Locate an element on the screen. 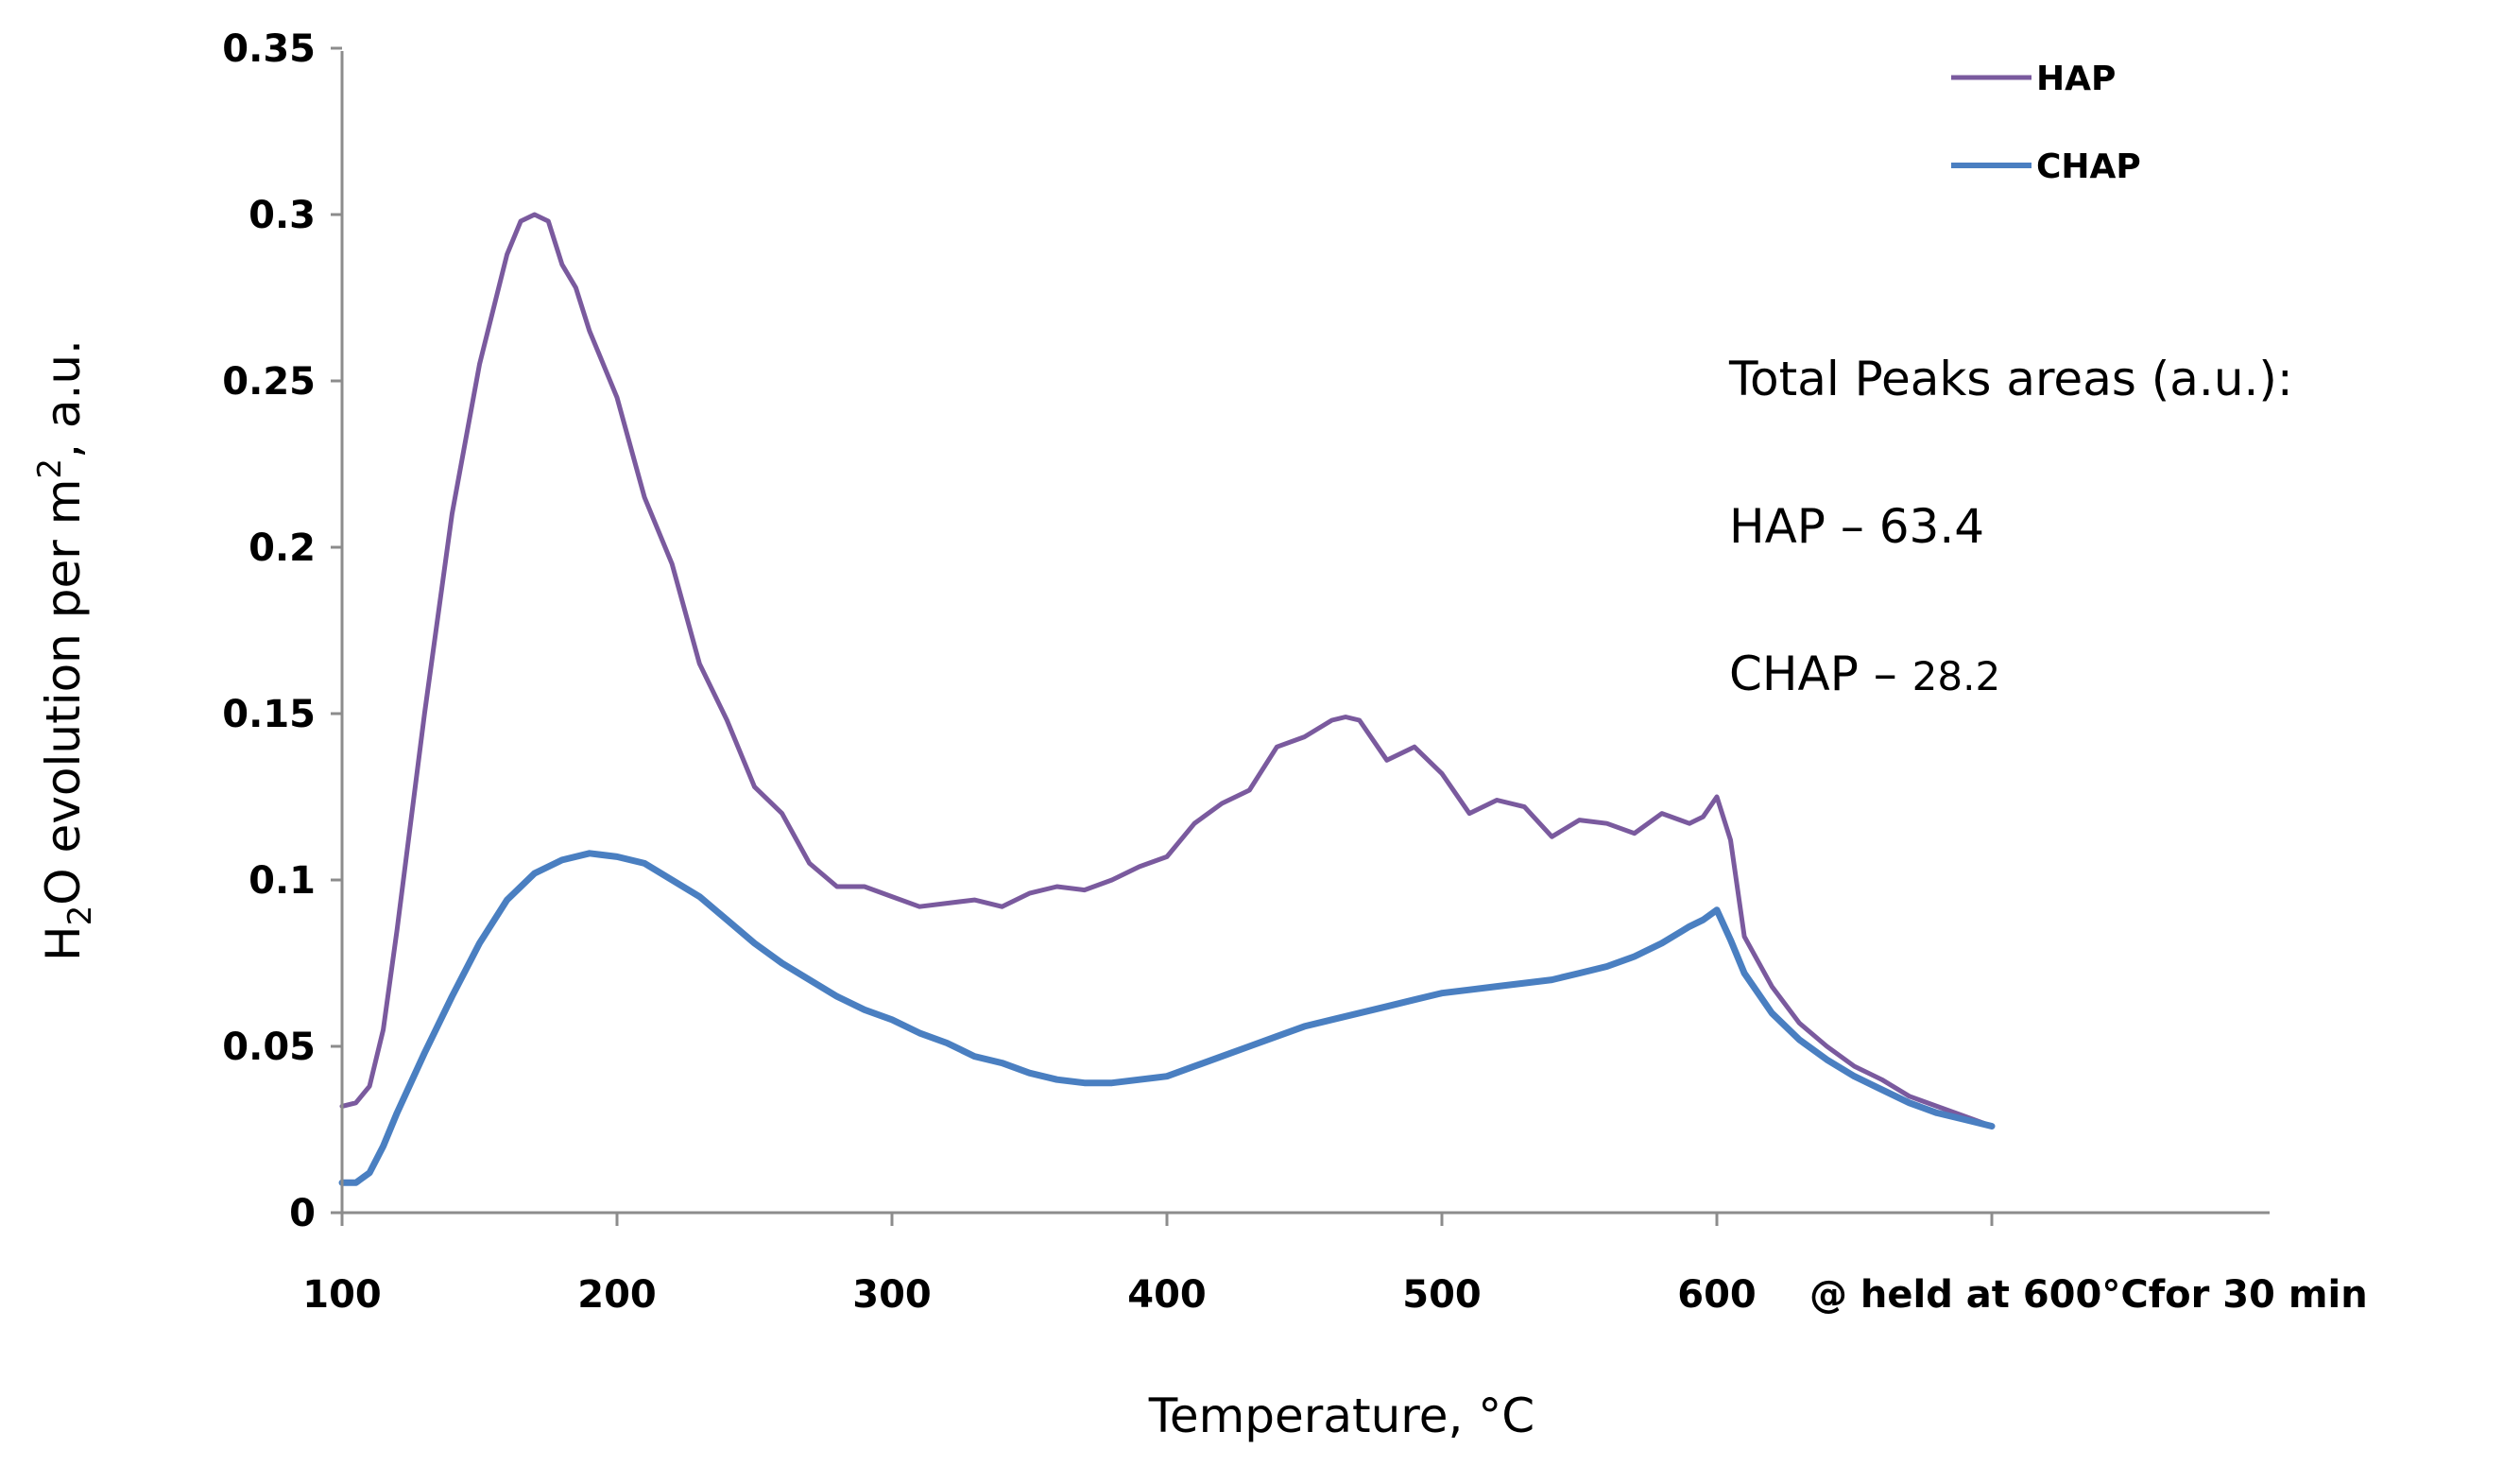 The image size is (2520, 1466). x-tick-label: 600 is located at coordinates (1717, 1295).